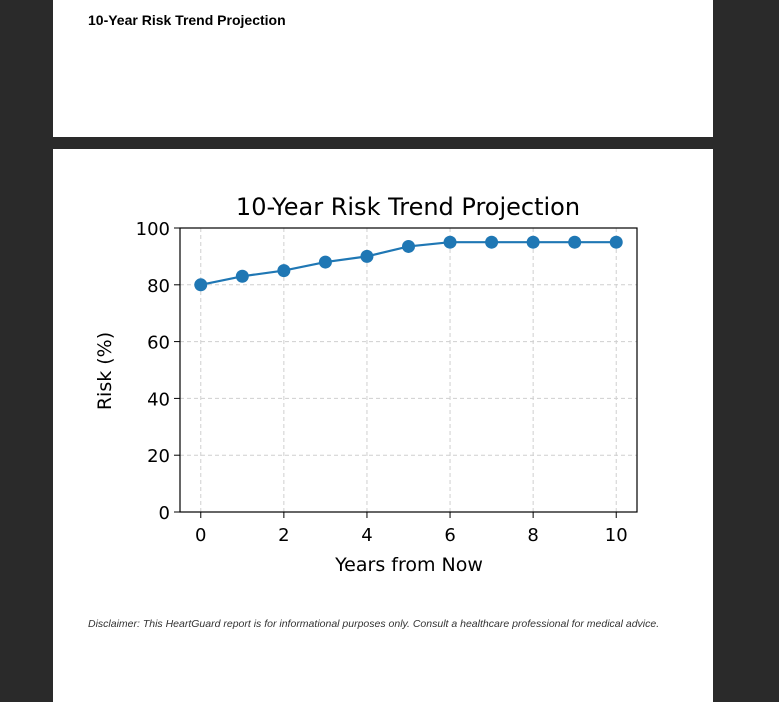  Describe the element at coordinates (532, 535) in the screenshot. I see `x-tick-label: 8` at that location.